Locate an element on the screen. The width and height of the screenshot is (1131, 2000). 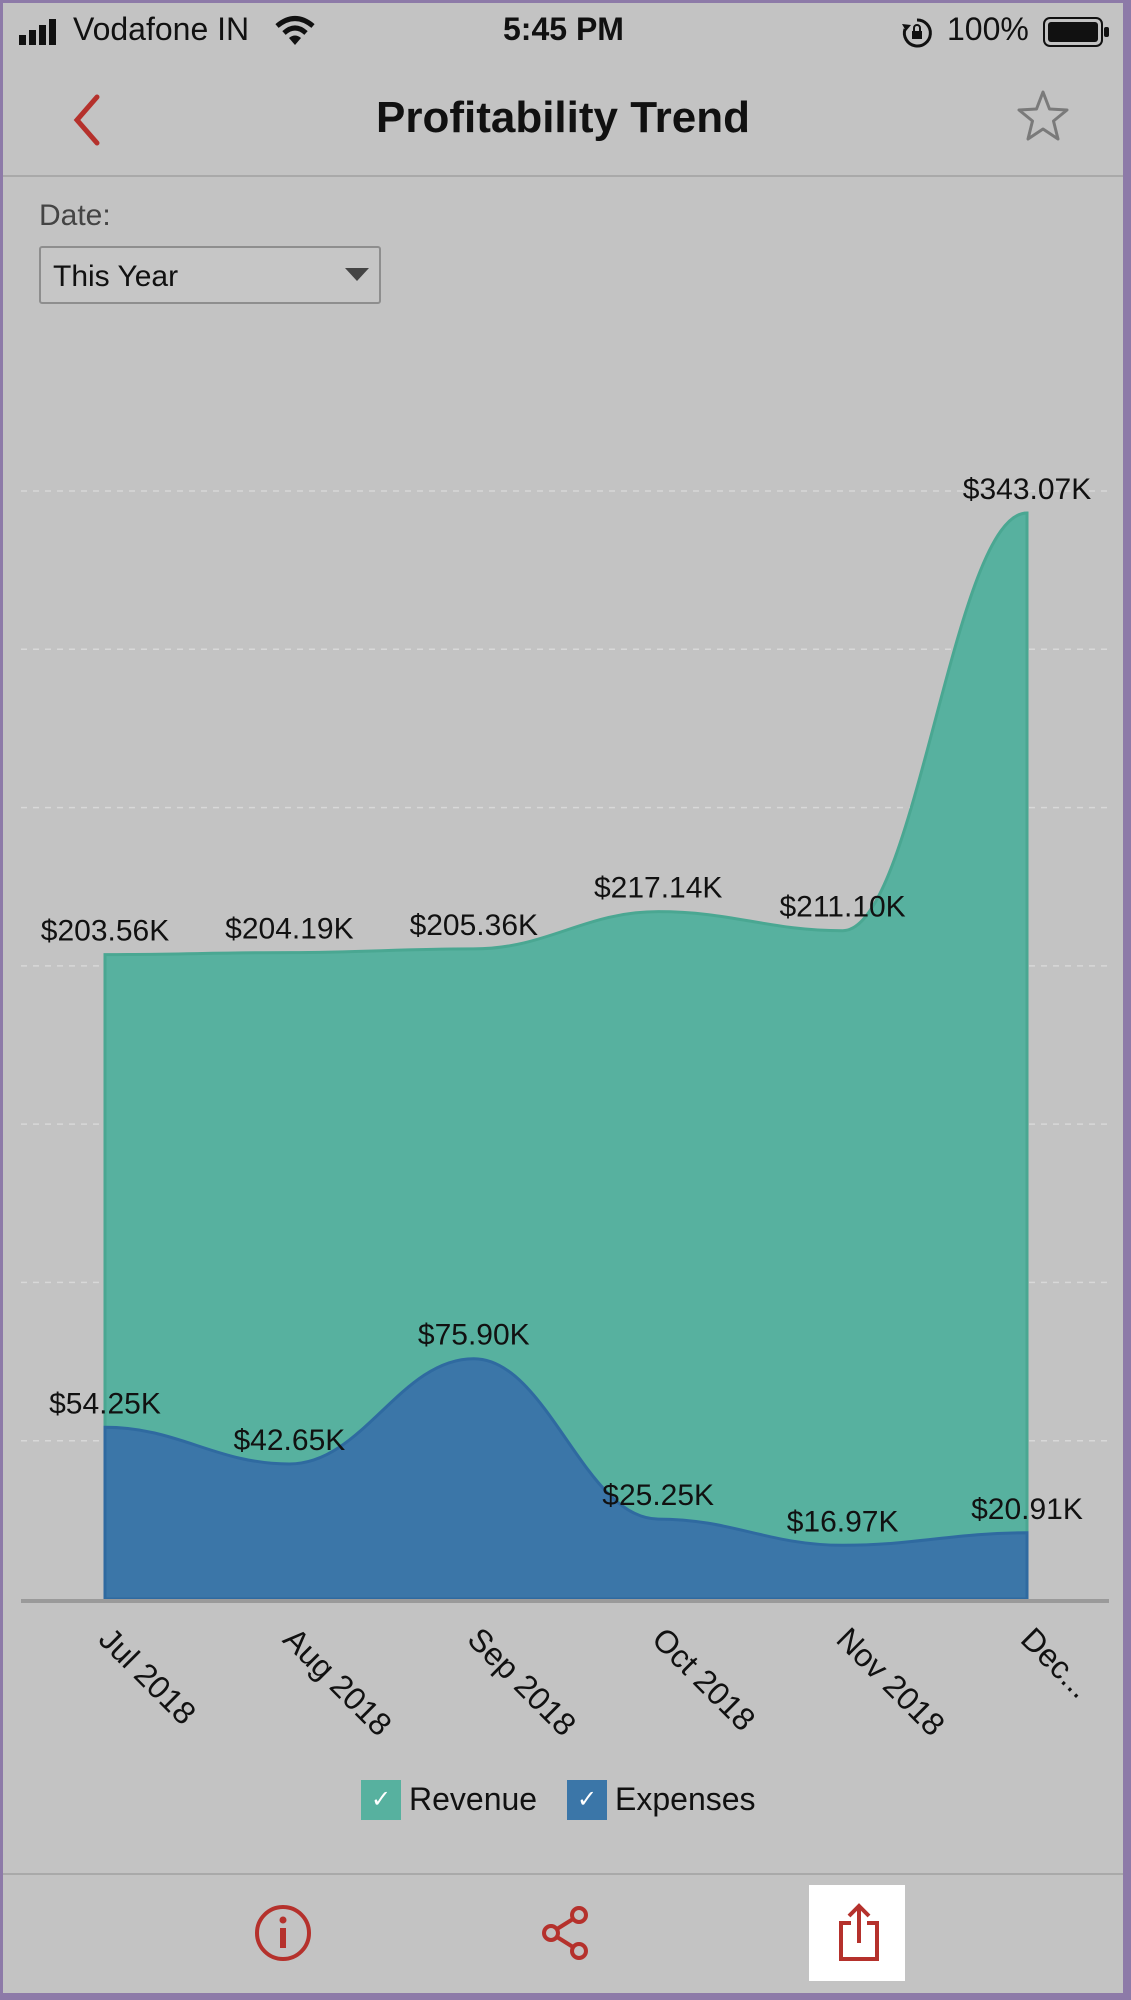
back-button is located at coordinates (89, 120).